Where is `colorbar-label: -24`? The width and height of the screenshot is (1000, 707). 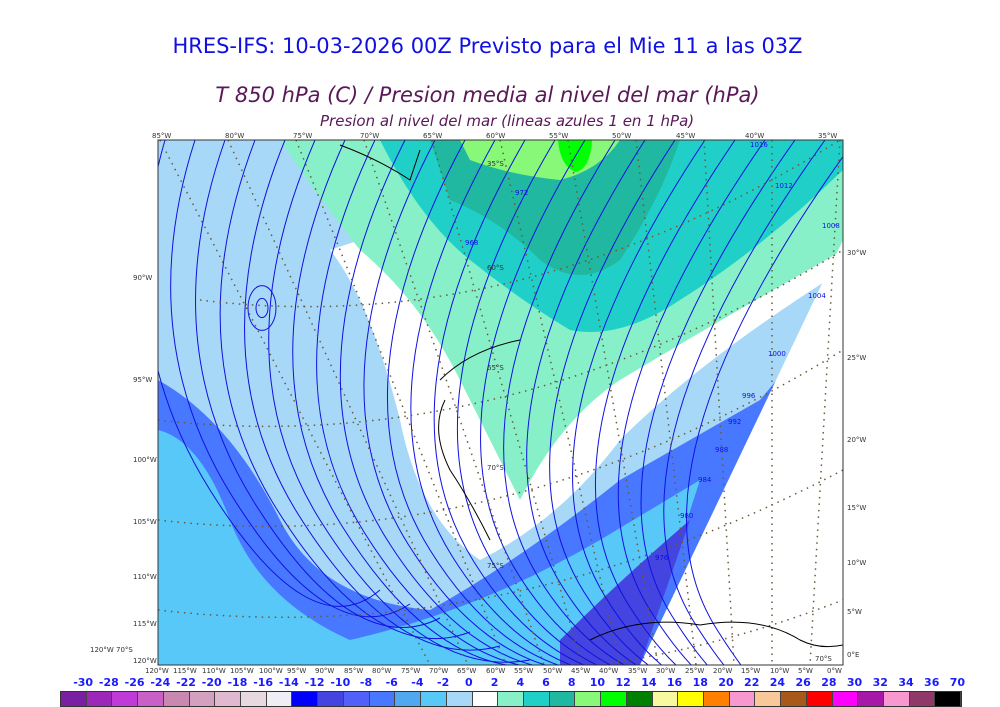
colorbar-label: -24 is located at coordinates (160, 682).